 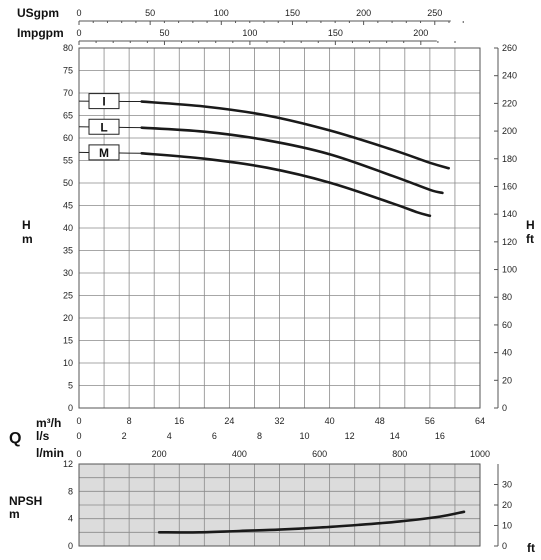 I want to click on head-y-tick-label: 45, so click(x=68, y=206).